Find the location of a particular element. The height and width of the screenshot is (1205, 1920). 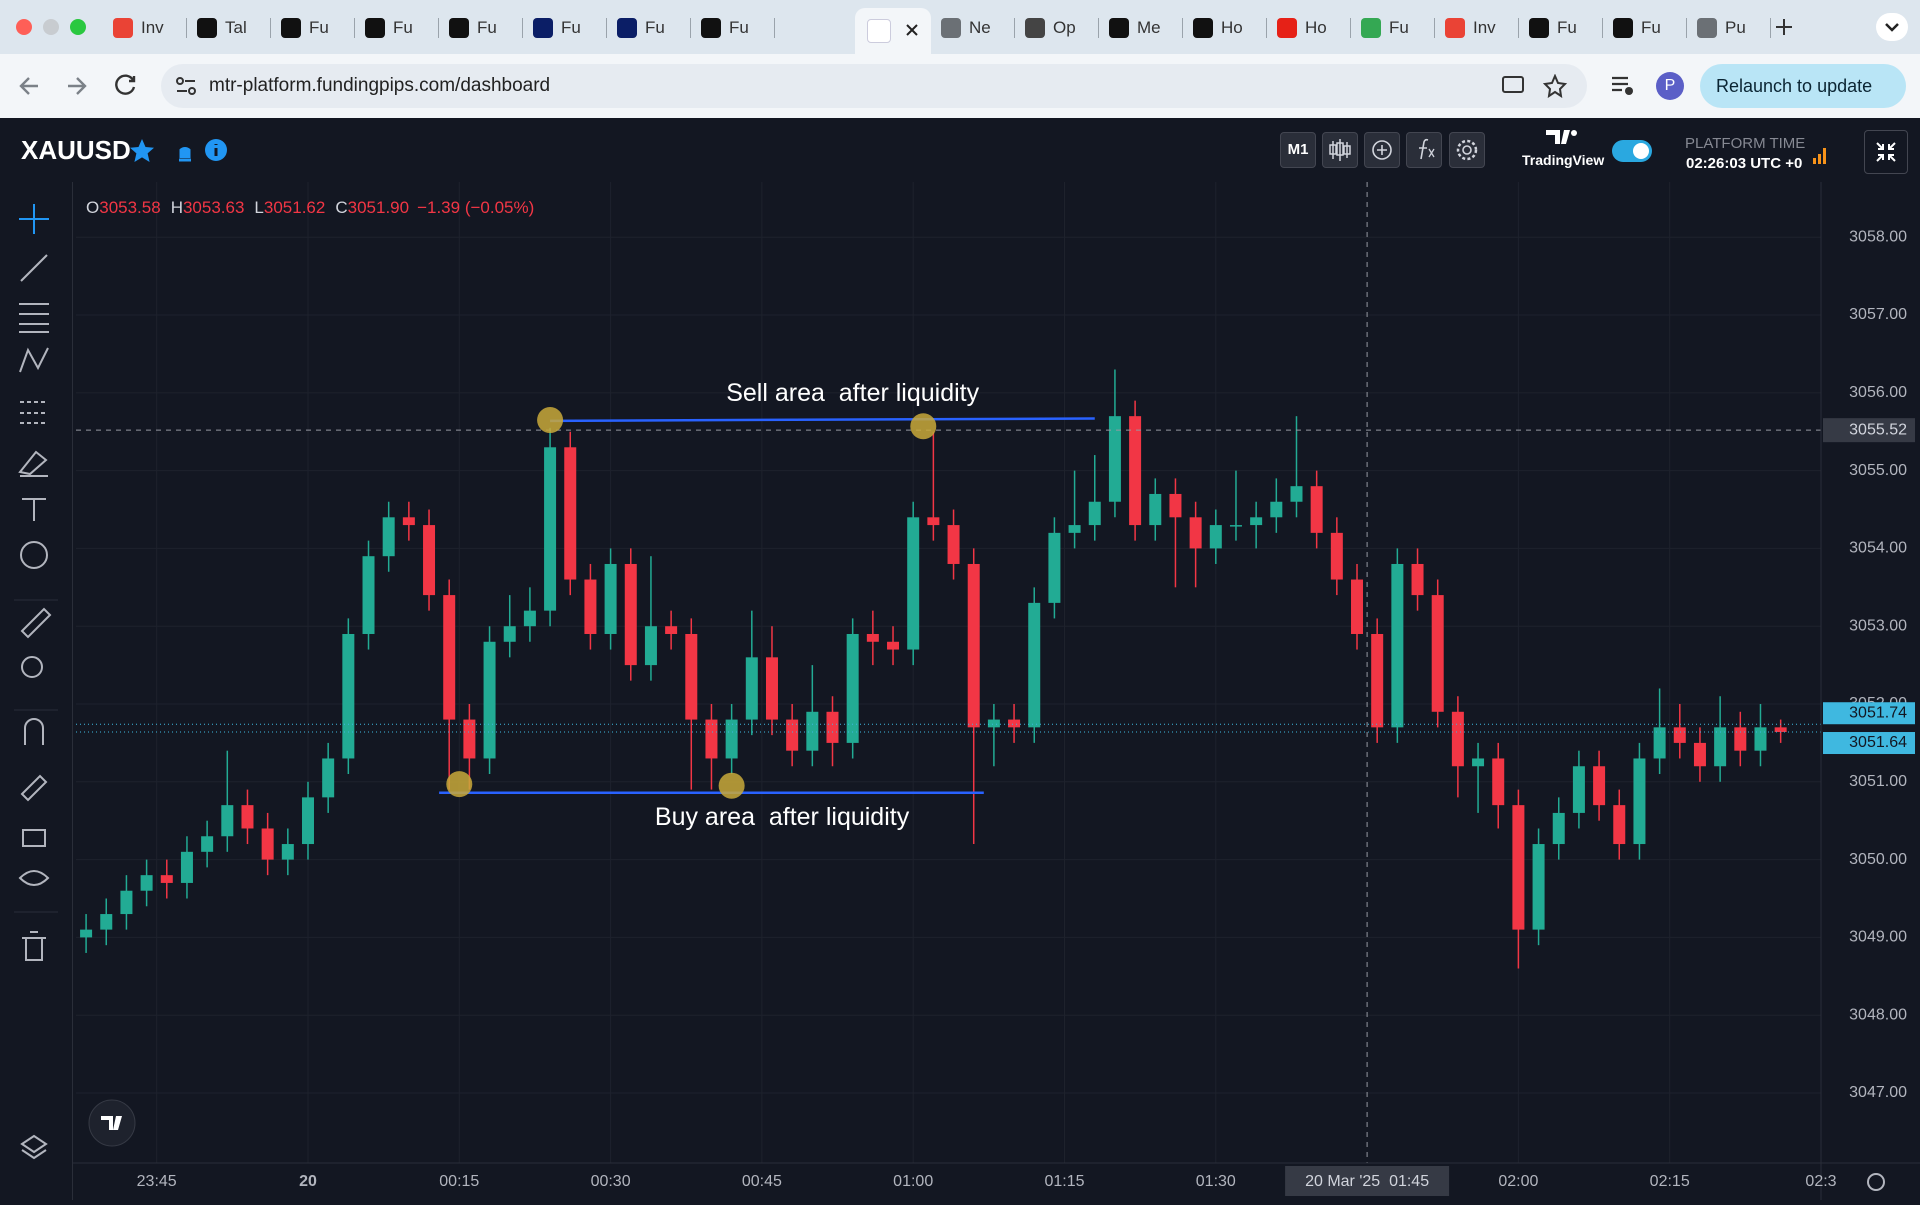

magnet-tool is located at coordinates (34, 731).